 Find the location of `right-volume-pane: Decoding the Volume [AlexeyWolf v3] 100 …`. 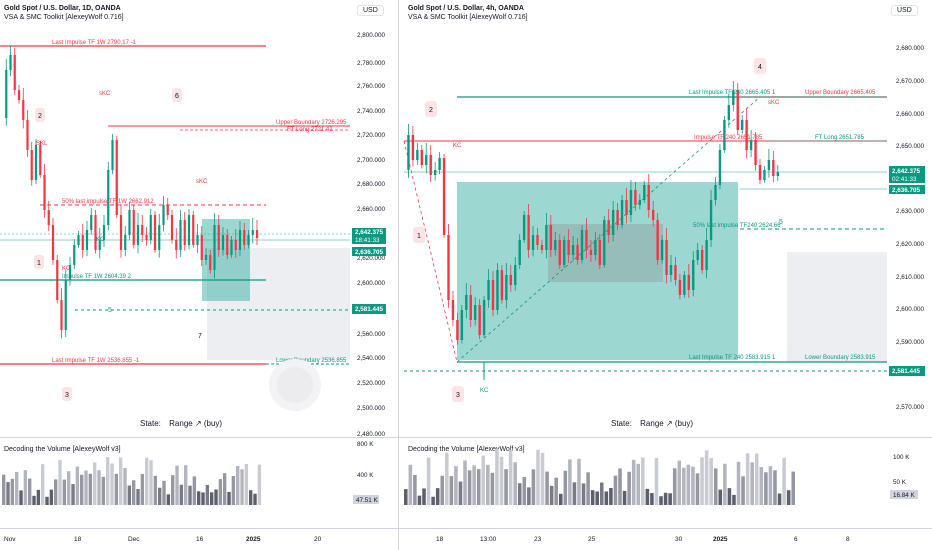

right-volume-pane: Decoding the Volume [AlexeyWolf v3] 100 … is located at coordinates (661, 475).